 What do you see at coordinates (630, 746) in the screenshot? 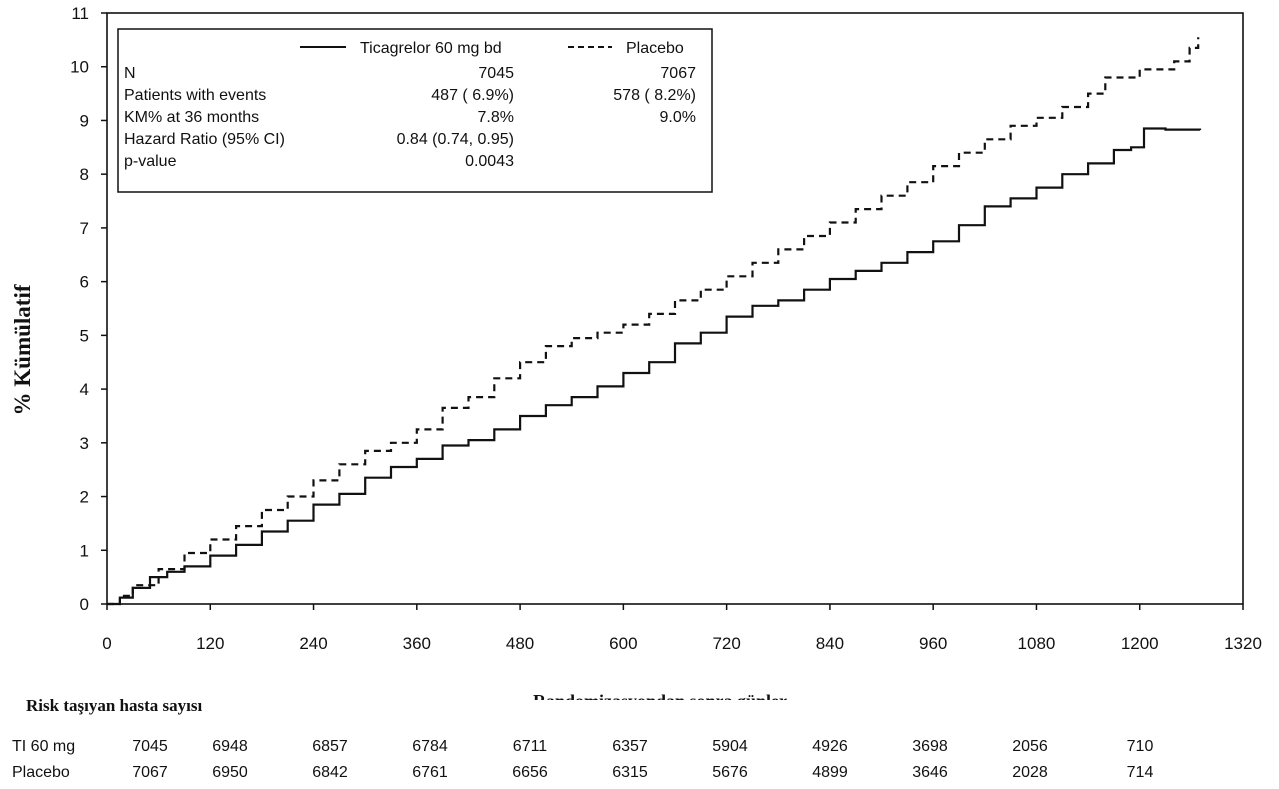
I see `risk-value: 6357` at bounding box center [630, 746].